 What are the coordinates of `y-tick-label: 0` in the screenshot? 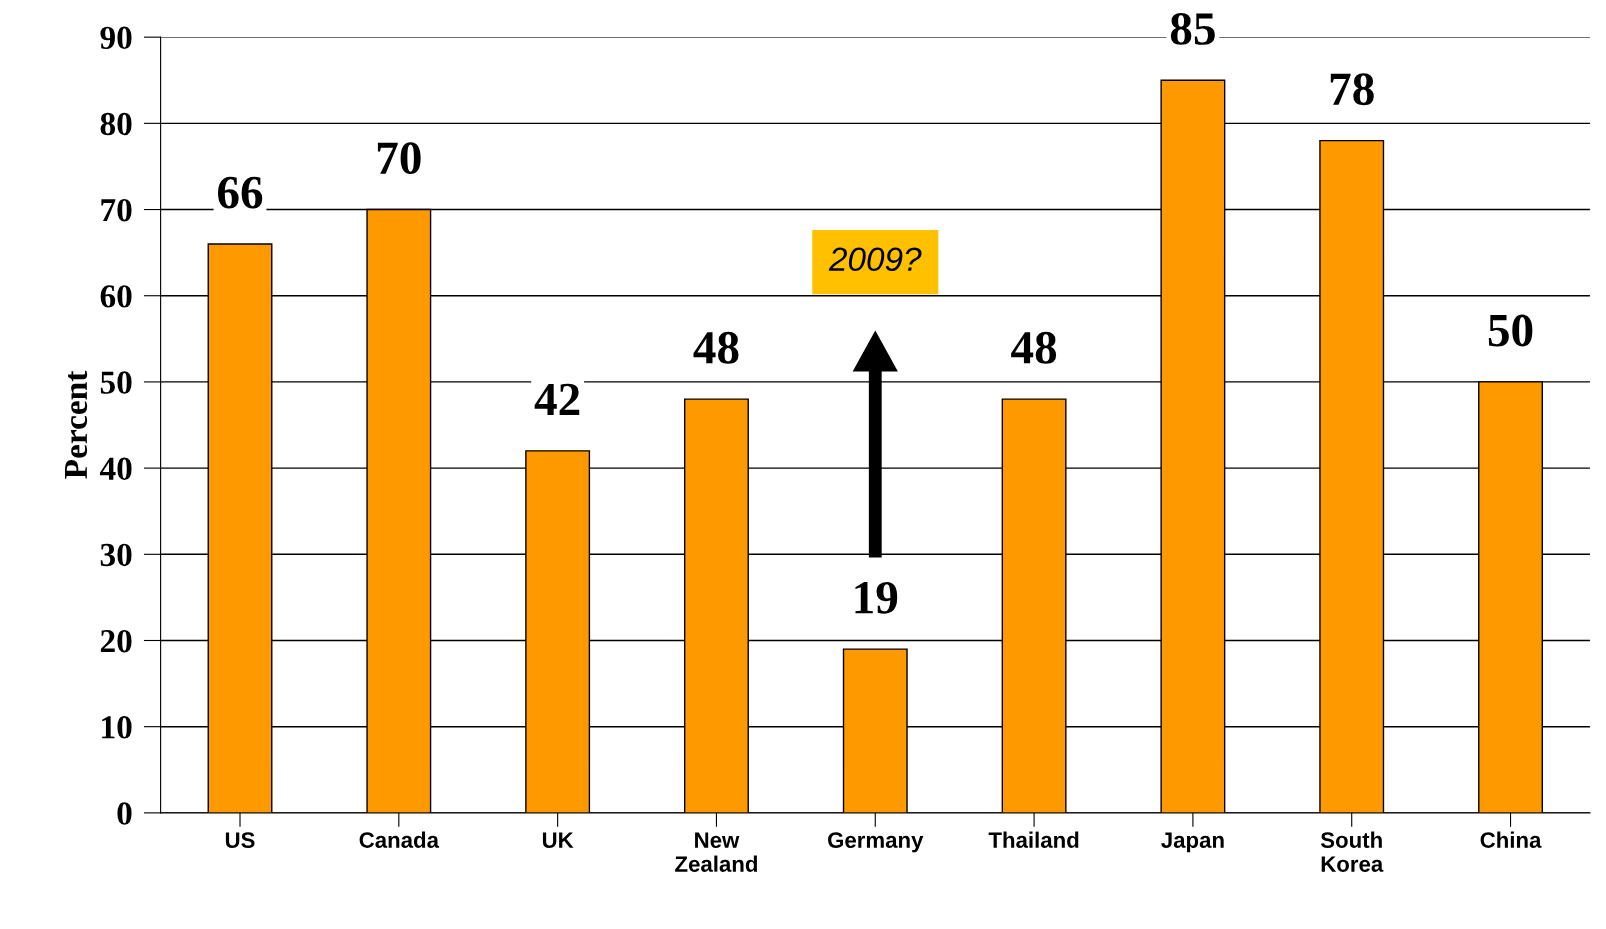 It's located at (124, 813).